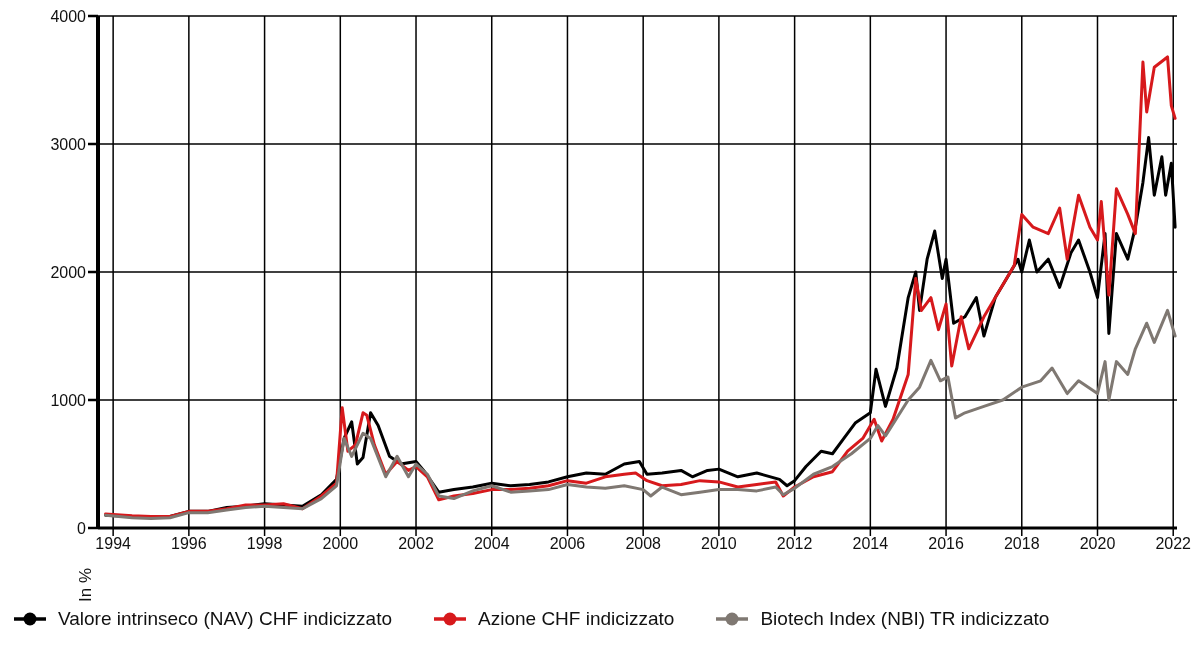 Image resolution: width=1199 pixels, height=654 pixels. Describe the element at coordinates (946, 544) in the screenshot. I see `x-tick-label: 2016` at that location.